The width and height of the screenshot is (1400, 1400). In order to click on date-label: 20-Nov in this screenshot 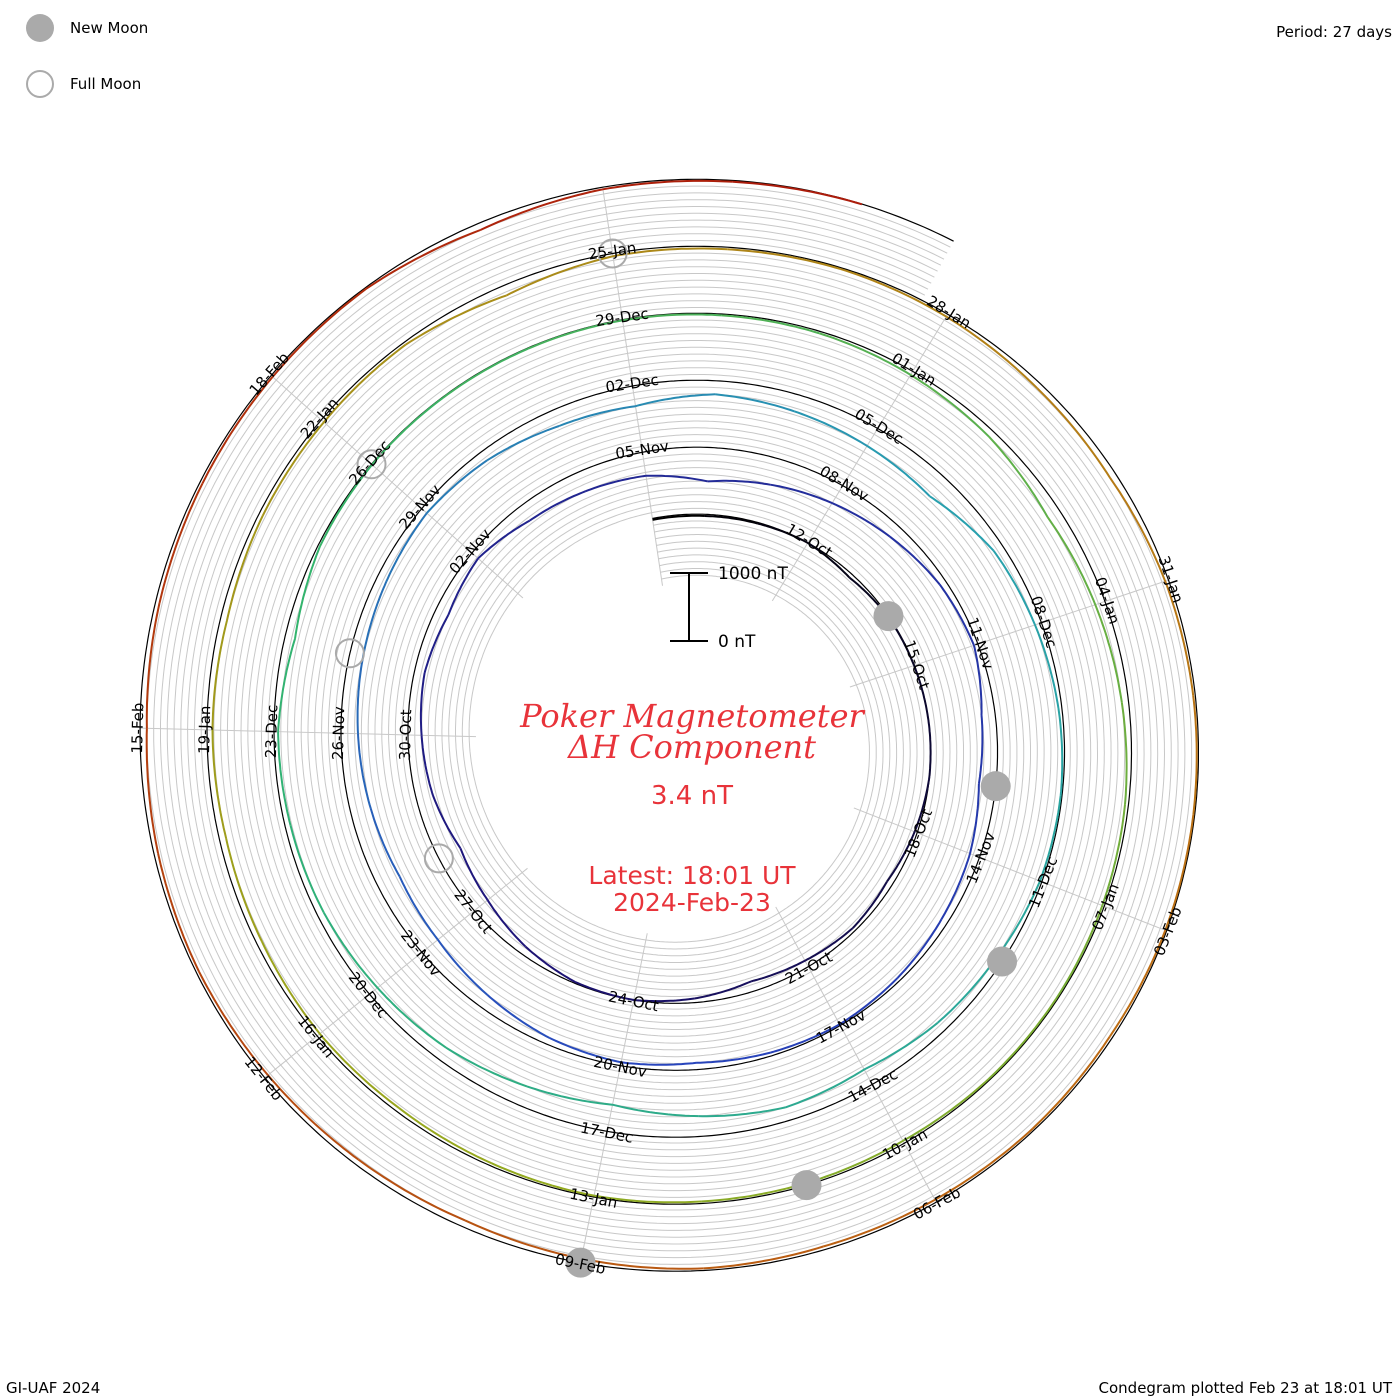, I will do `click(620, 1067)`.